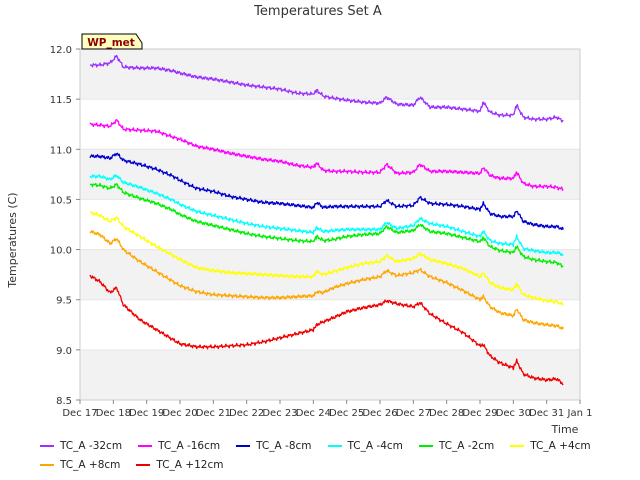  Describe the element at coordinates (61, 150) in the screenshot. I see `y-tick-label: 11.0` at that location.